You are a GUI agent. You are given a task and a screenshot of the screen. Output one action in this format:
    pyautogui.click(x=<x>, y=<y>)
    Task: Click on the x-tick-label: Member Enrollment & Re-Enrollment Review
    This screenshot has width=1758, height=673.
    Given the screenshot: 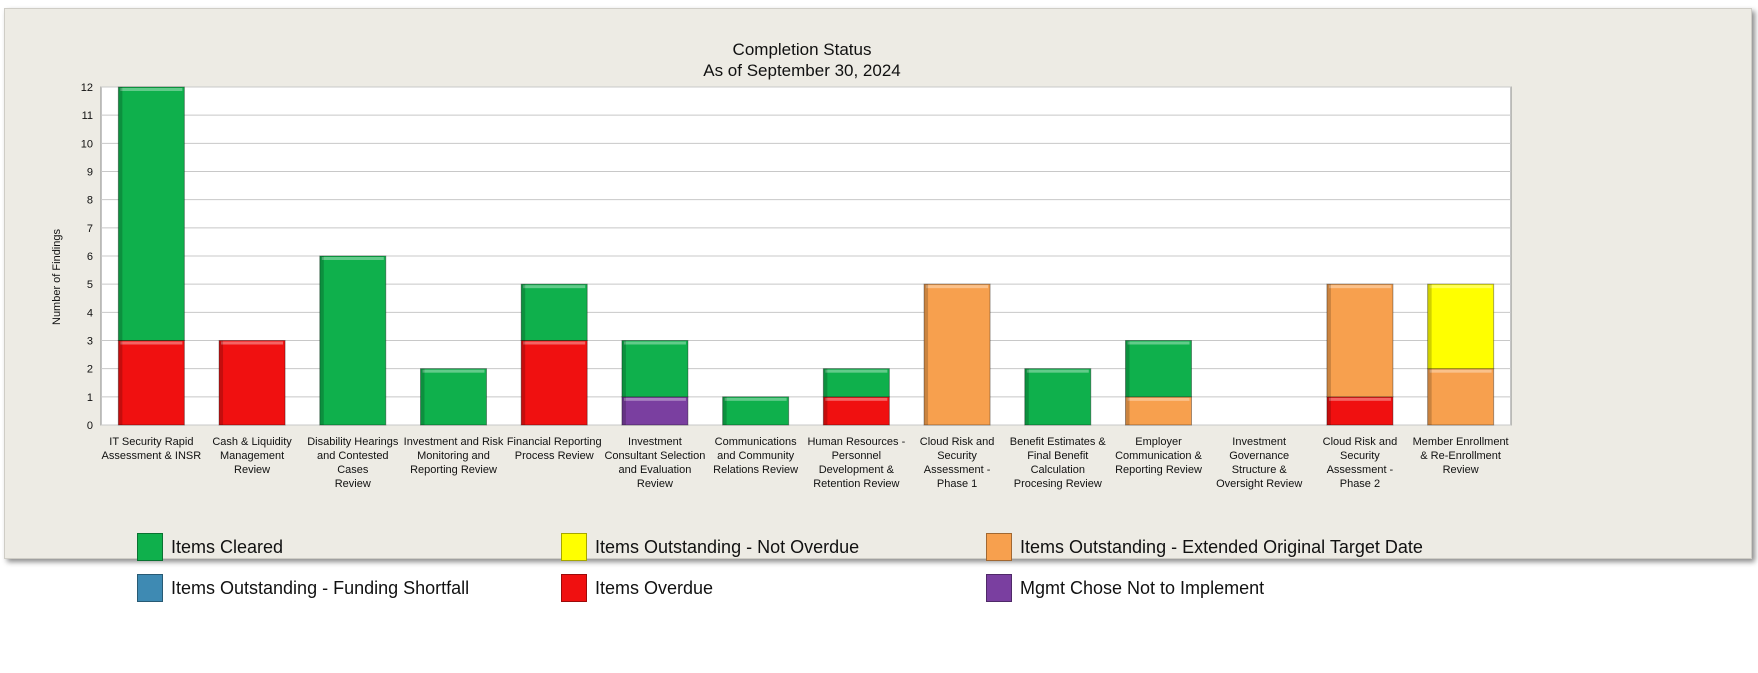 What is the action you would take?
    pyautogui.click(x=1461, y=456)
    